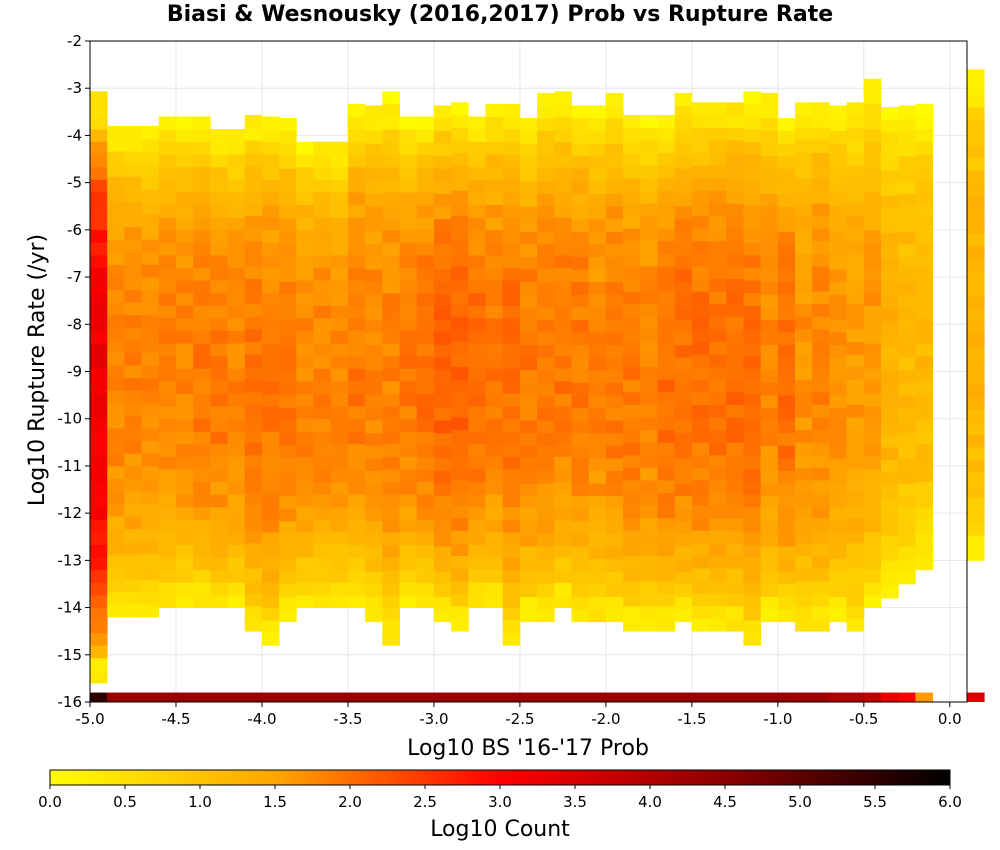 The image size is (1000, 850). Describe the element at coordinates (74, 230) in the screenshot. I see `y-tick-label: -6` at that location.